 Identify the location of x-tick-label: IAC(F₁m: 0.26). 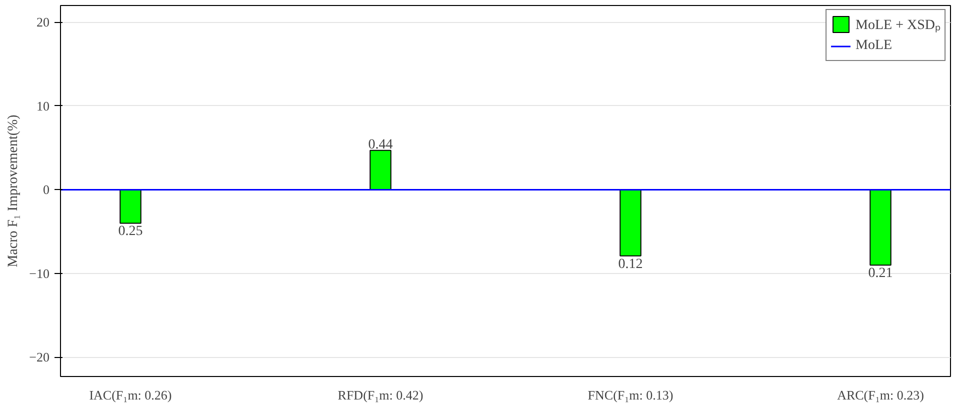
(130, 395).